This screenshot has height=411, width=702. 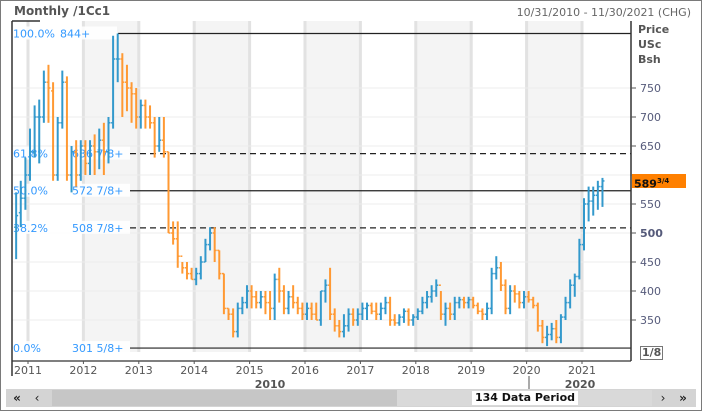 What do you see at coordinates (28, 370) in the screenshot?
I see `x-tick-label: 2011` at bounding box center [28, 370].